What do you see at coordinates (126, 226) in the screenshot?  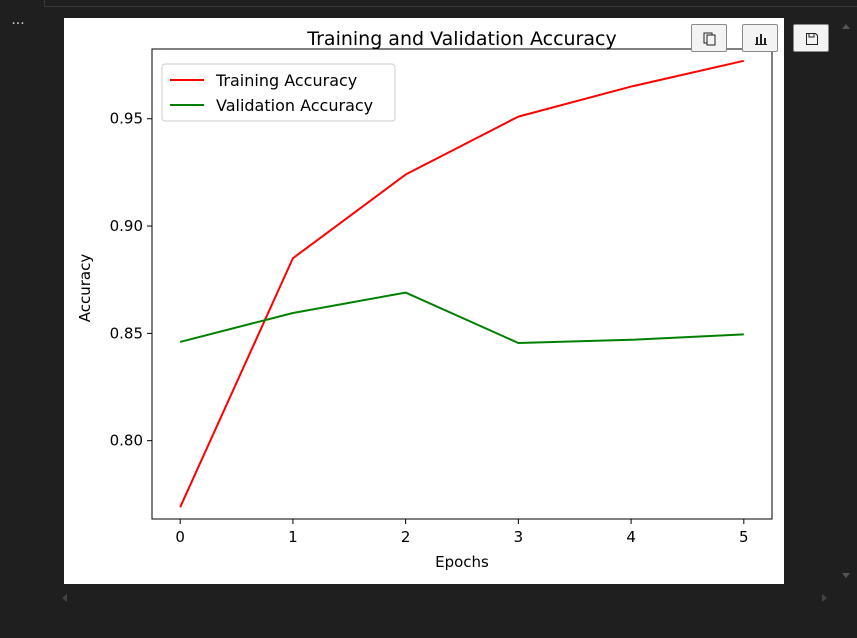 I see `y-tick-label: 0.90` at bounding box center [126, 226].